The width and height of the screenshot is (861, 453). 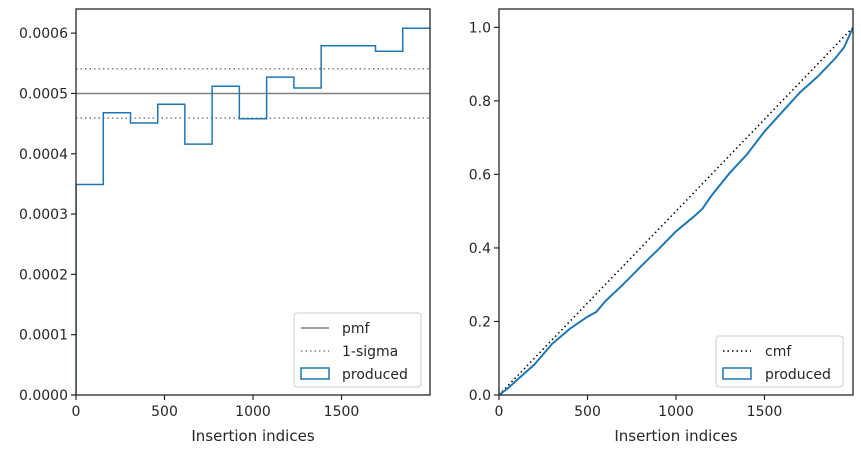 I want to click on left-x-tick-label: 0, so click(x=76, y=412).